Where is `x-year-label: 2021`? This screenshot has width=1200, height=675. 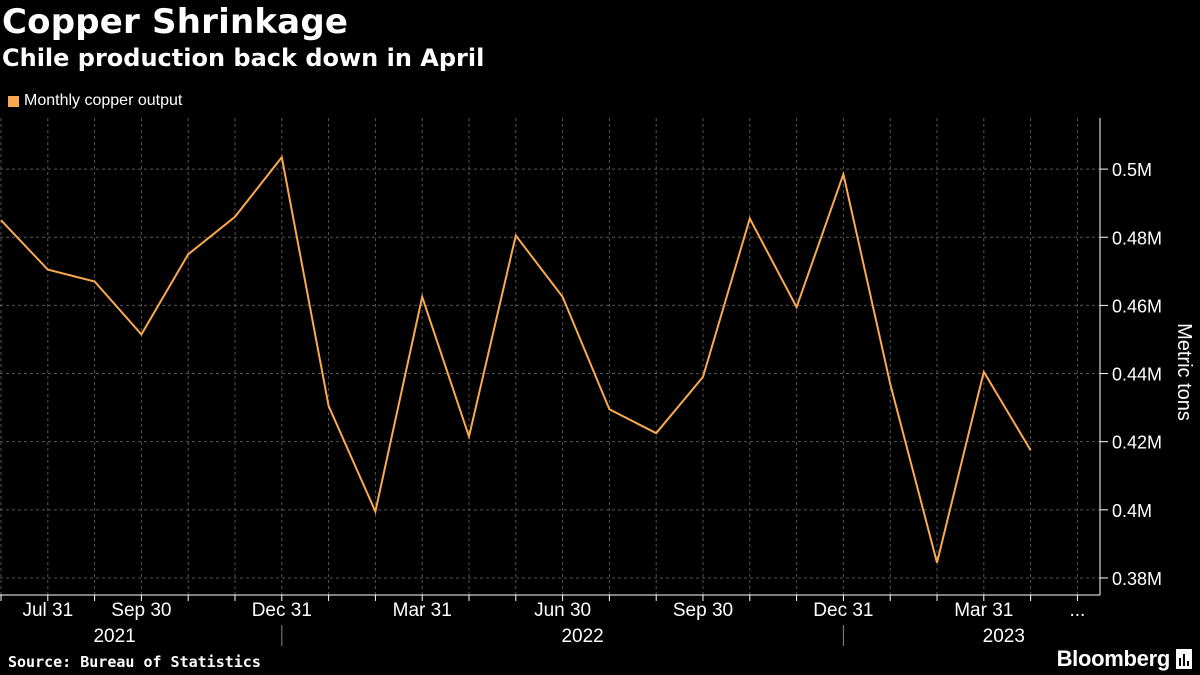 x-year-label: 2021 is located at coordinates (114, 636).